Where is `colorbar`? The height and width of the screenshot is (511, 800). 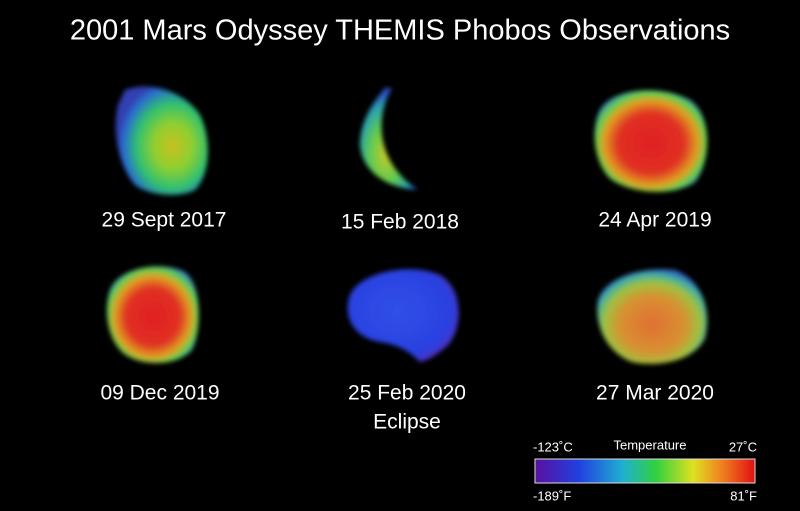
colorbar is located at coordinates (645, 471).